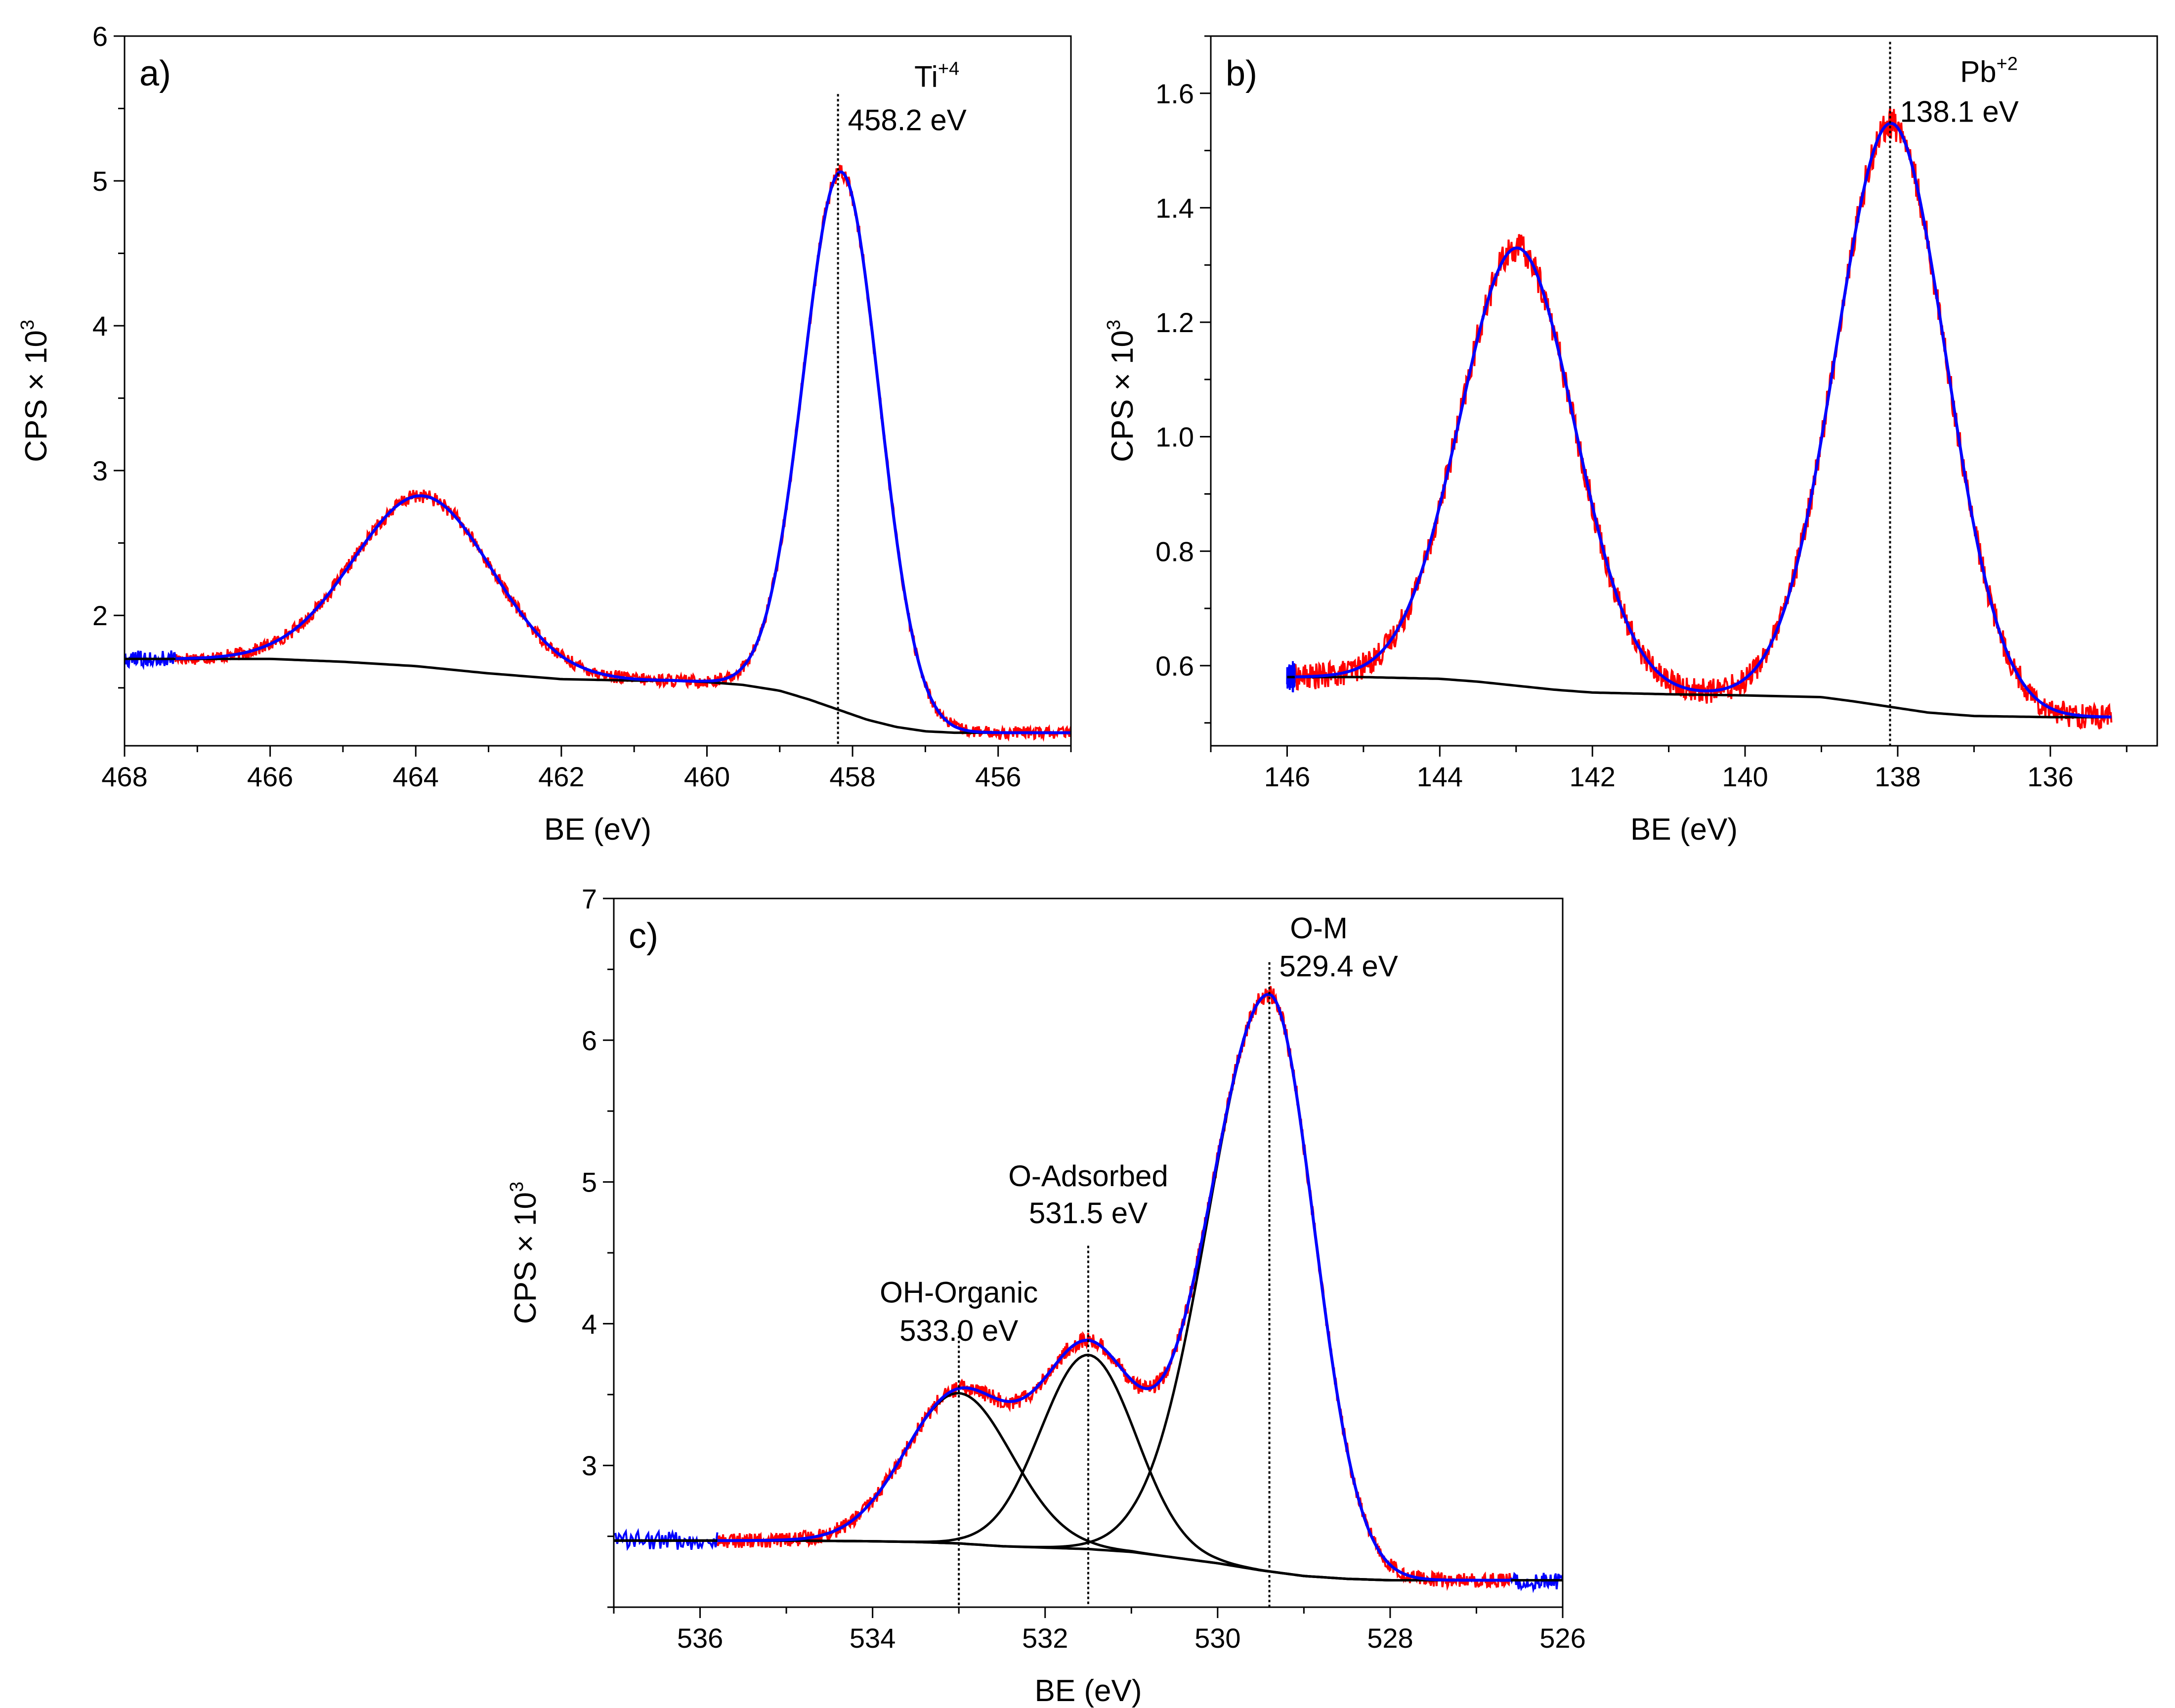 This screenshot has height=1708, width=2175. What do you see at coordinates (1174, 322) in the screenshot?
I see `y-tick-label: 1.2` at bounding box center [1174, 322].